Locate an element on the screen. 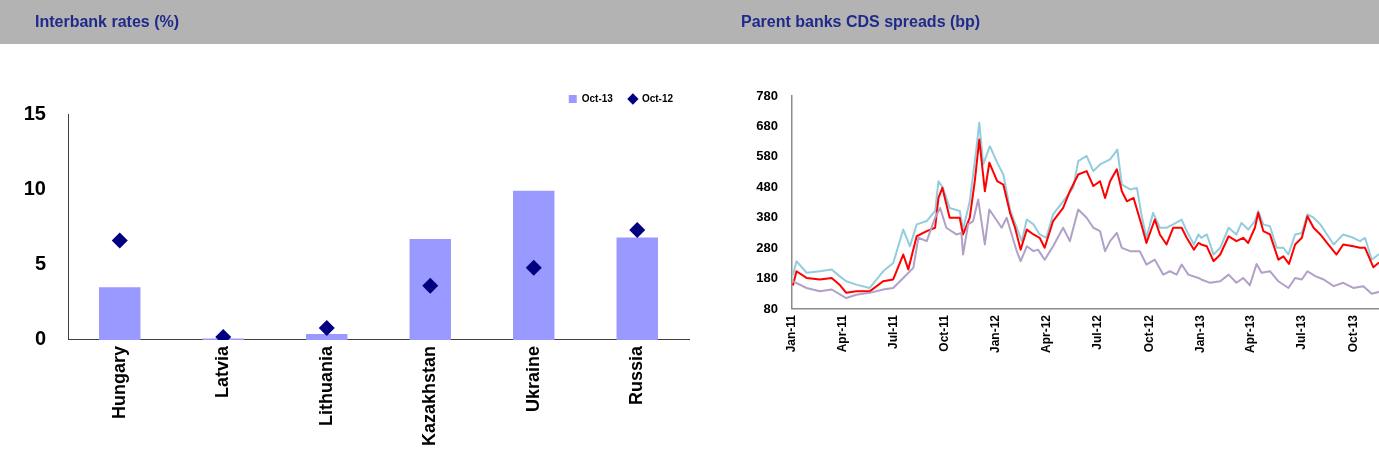  y-tick-label: 780 is located at coordinates (767, 95).